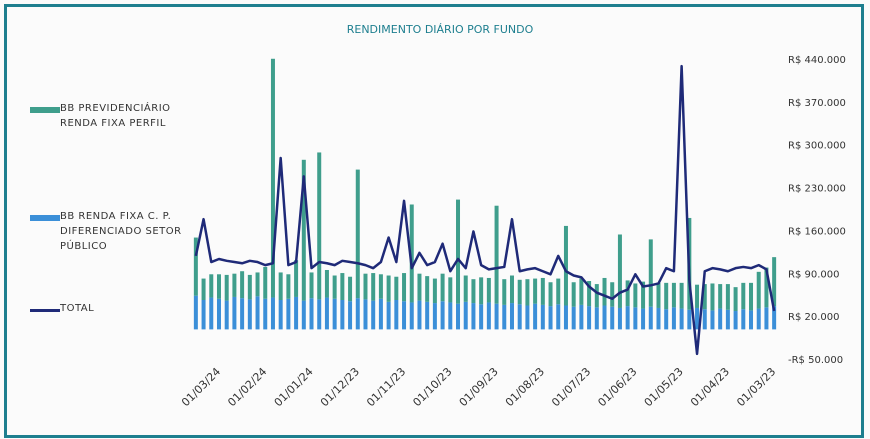  Describe the element at coordinates (815, 360) in the screenshot. I see `y-tick-label: -R$ 50.000` at that location.